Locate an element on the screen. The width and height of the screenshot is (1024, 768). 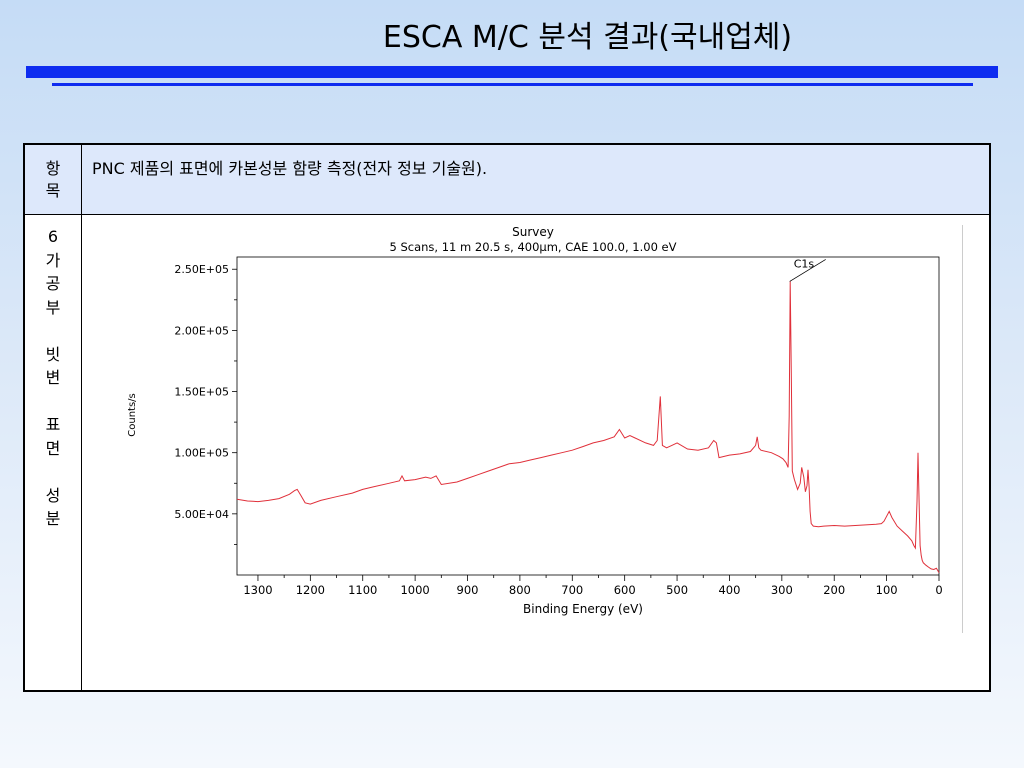
y-tick-label: 2.50E+05 is located at coordinates (201, 269).